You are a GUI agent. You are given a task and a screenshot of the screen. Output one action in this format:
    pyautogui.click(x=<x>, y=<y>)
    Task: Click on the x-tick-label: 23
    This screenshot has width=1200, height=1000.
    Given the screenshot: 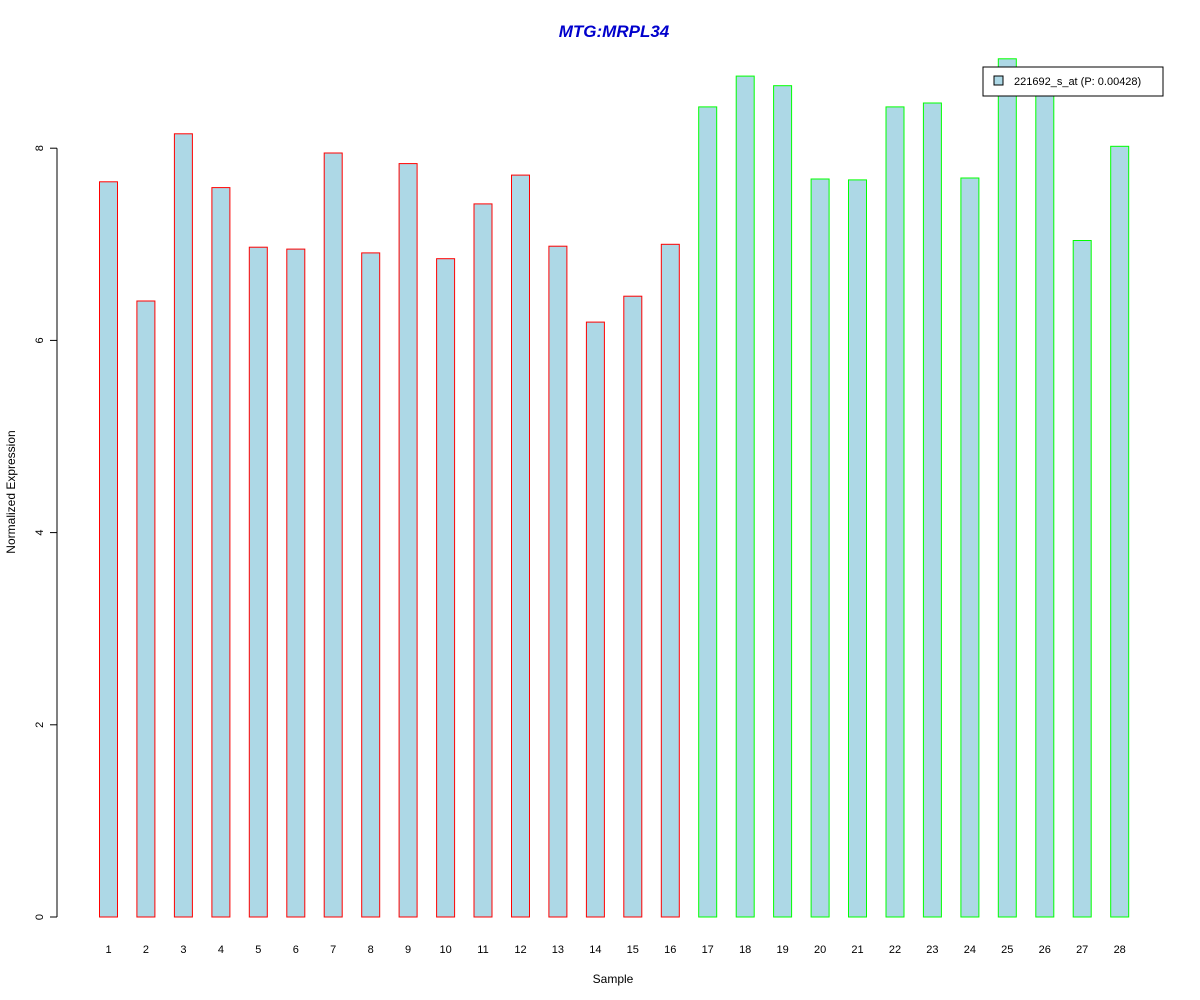 What is the action you would take?
    pyautogui.click(x=932, y=950)
    